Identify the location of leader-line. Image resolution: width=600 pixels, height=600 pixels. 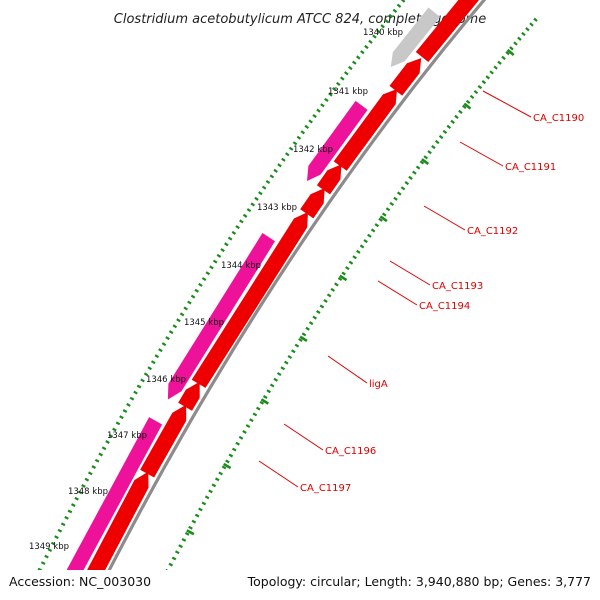
(444, 218).